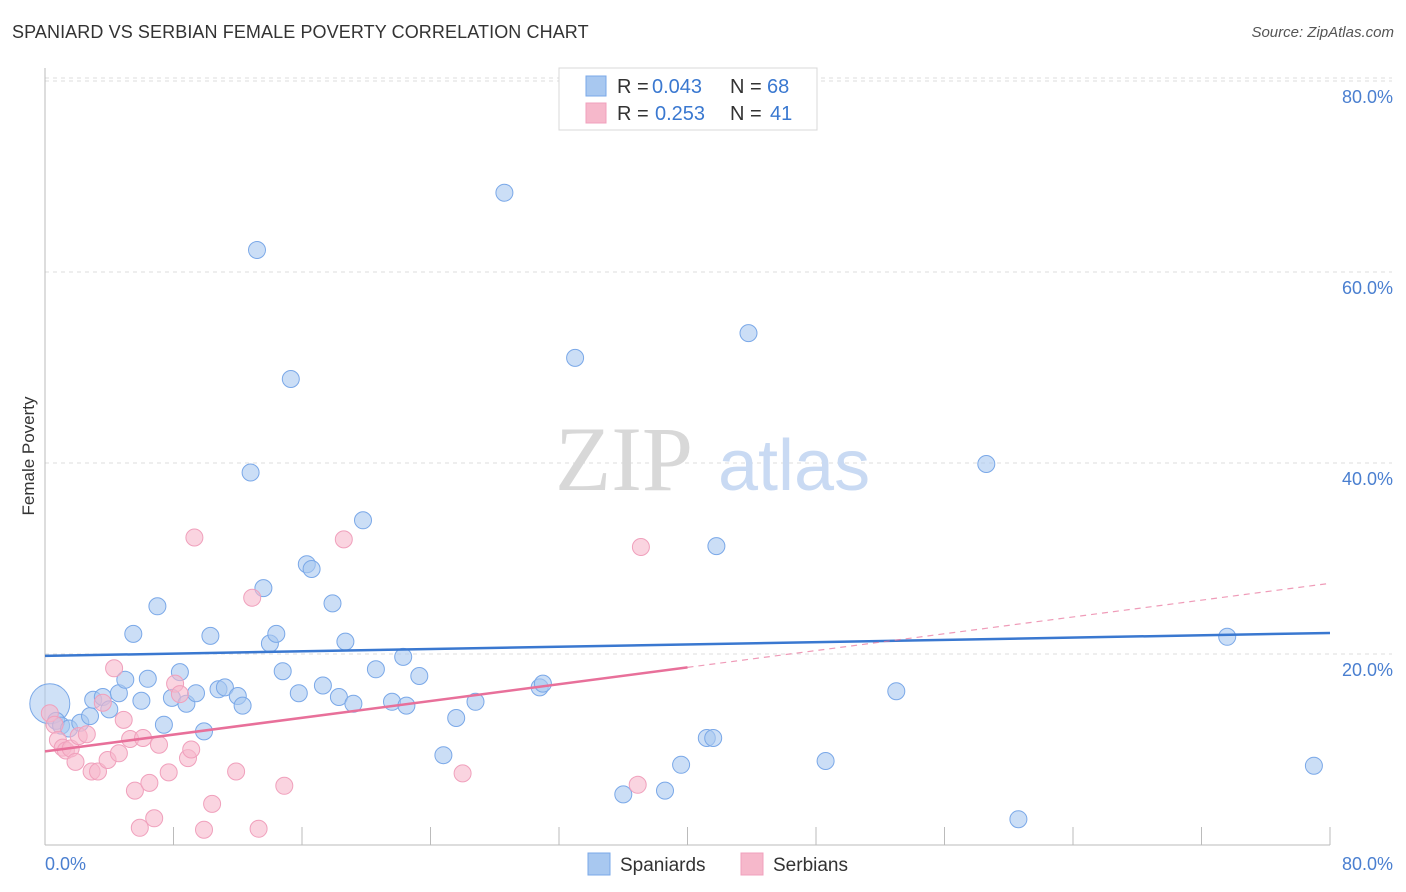 The image size is (1406, 892). I want to click on legend-r-label-2: R =, so click(633, 114).